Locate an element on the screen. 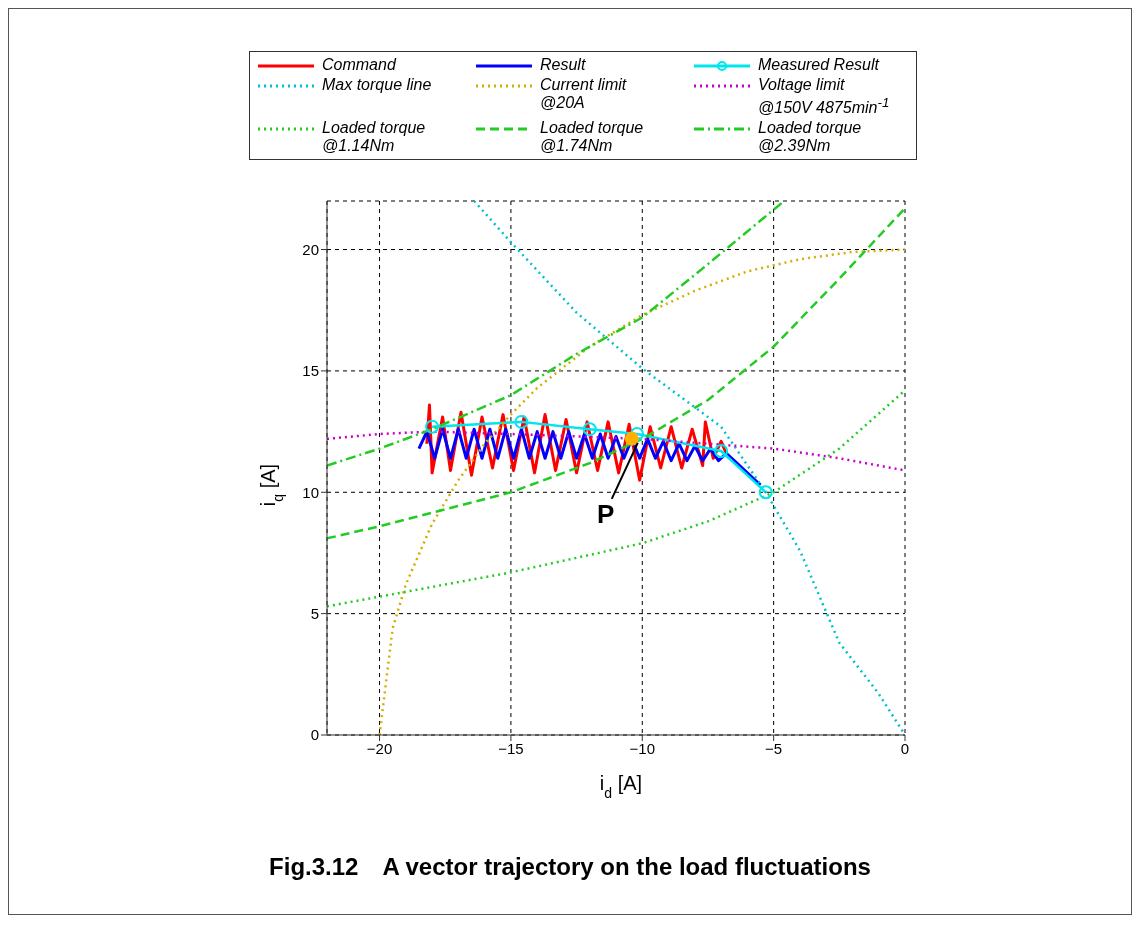  legend-label: Result is located at coordinates (563, 65).